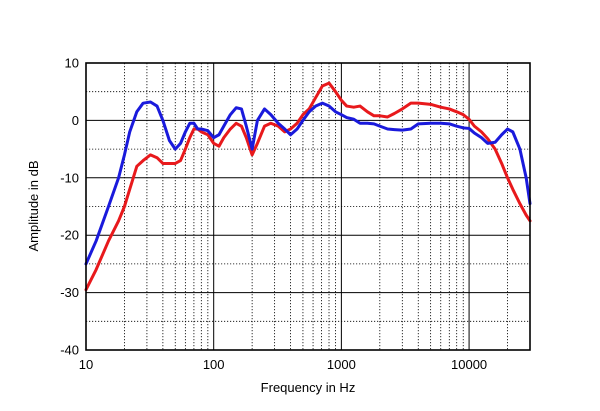 This screenshot has width=600, height=411. I want to click on y-tick-label: -20, so click(69, 235).